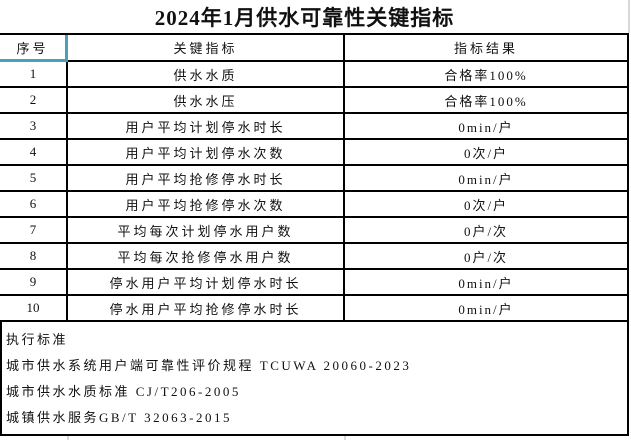  What do you see at coordinates (304, 17) in the screenshot?
I see `sheet-title: 2024年1月供水可靠性关键指标` at bounding box center [304, 17].